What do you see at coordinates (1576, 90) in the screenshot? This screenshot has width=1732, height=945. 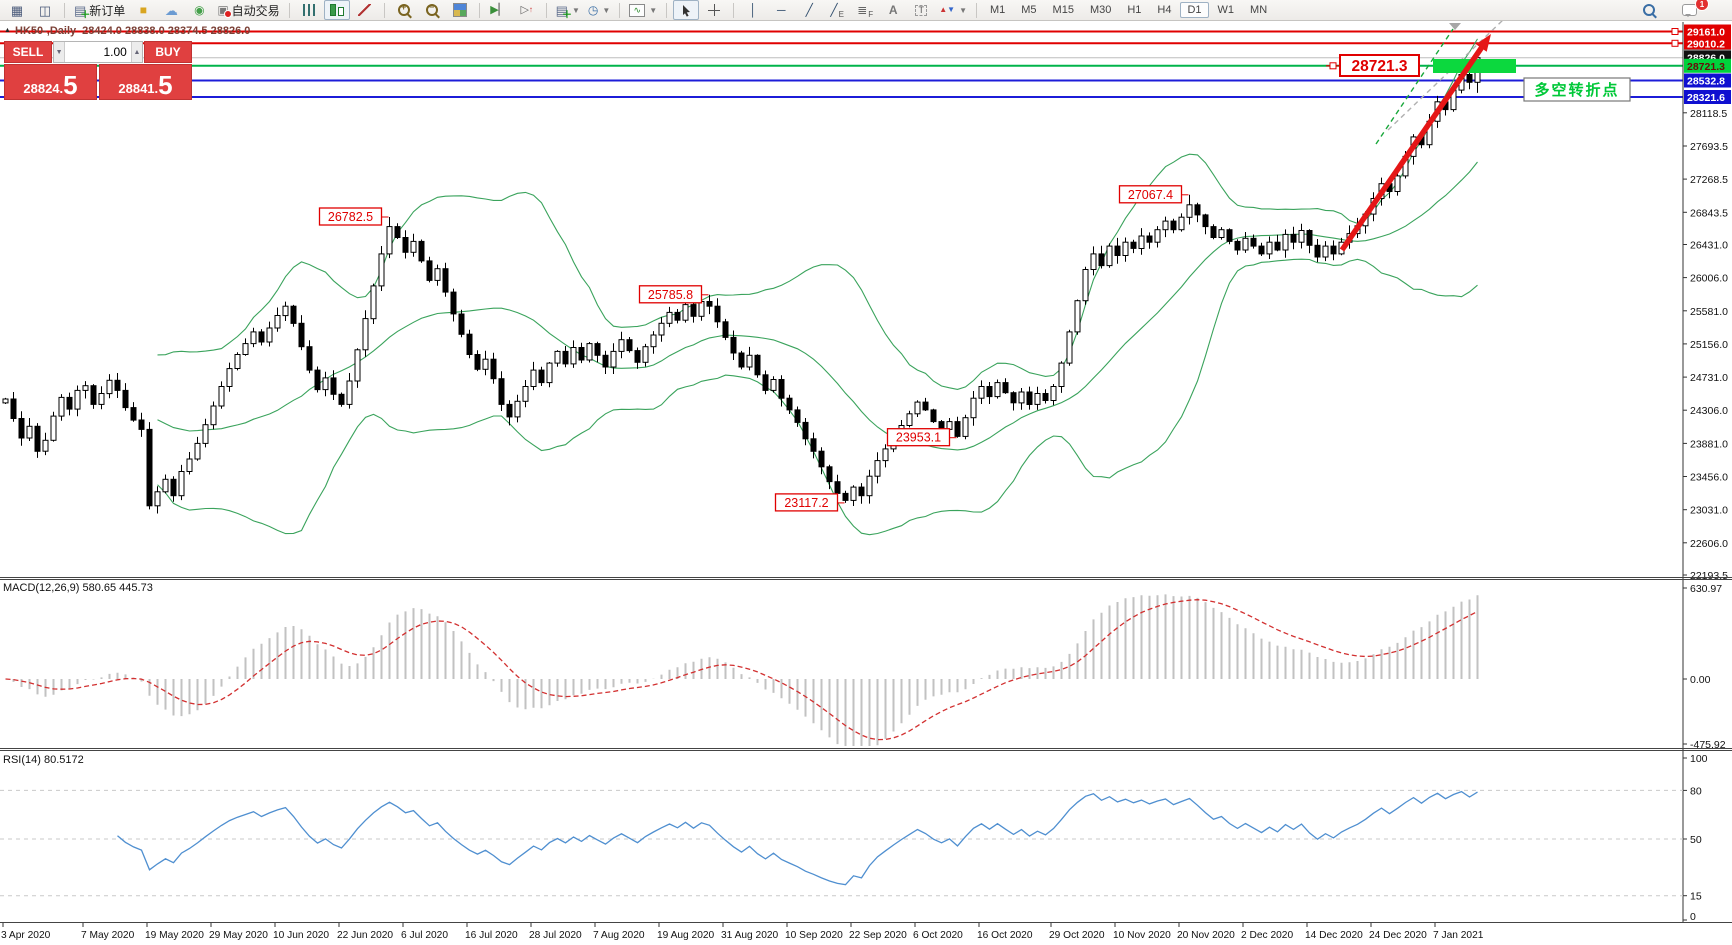 I see `note-text: 多空转折点` at bounding box center [1576, 90].